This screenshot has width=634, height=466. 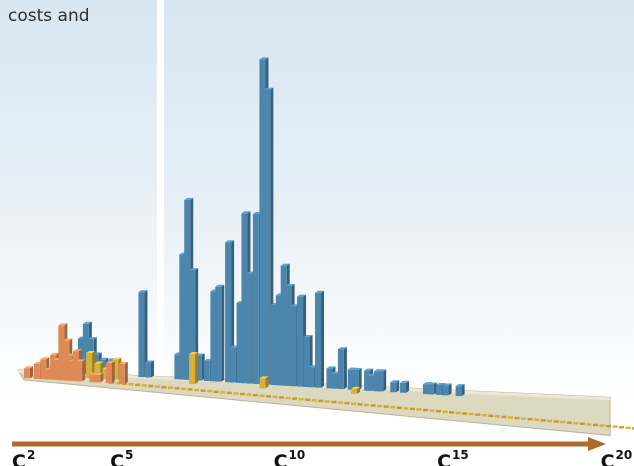 What do you see at coordinates (322, 451) in the screenshot?
I see `x-axis: C2 C5 C10 C15 C20` at bounding box center [322, 451].